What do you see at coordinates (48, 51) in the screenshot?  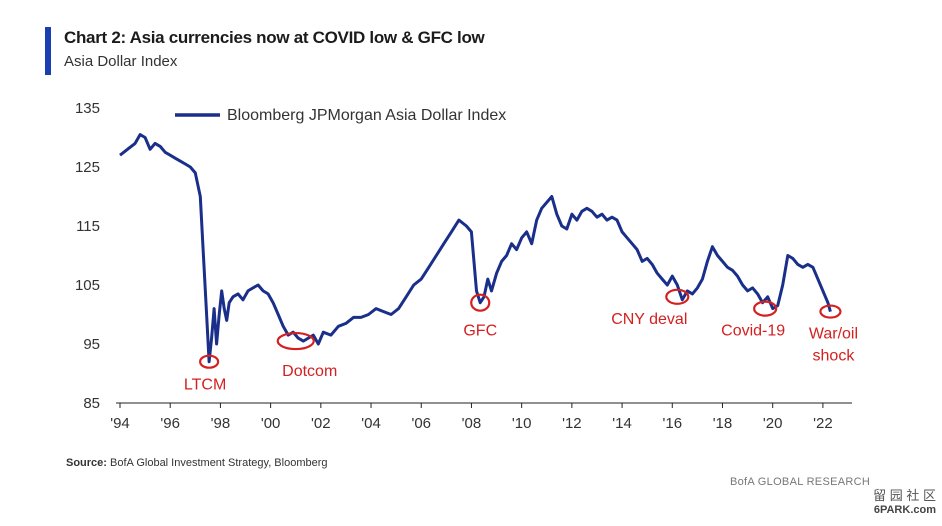 I see `title-accent-bar` at bounding box center [48, 51].